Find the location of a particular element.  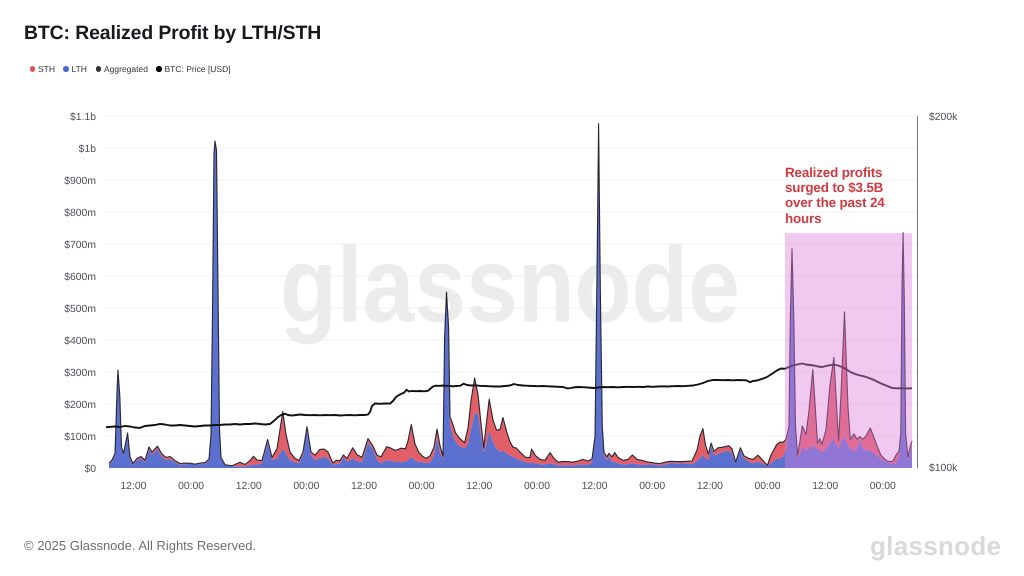

svg-text: $200m is located at coordinates (80, 405).